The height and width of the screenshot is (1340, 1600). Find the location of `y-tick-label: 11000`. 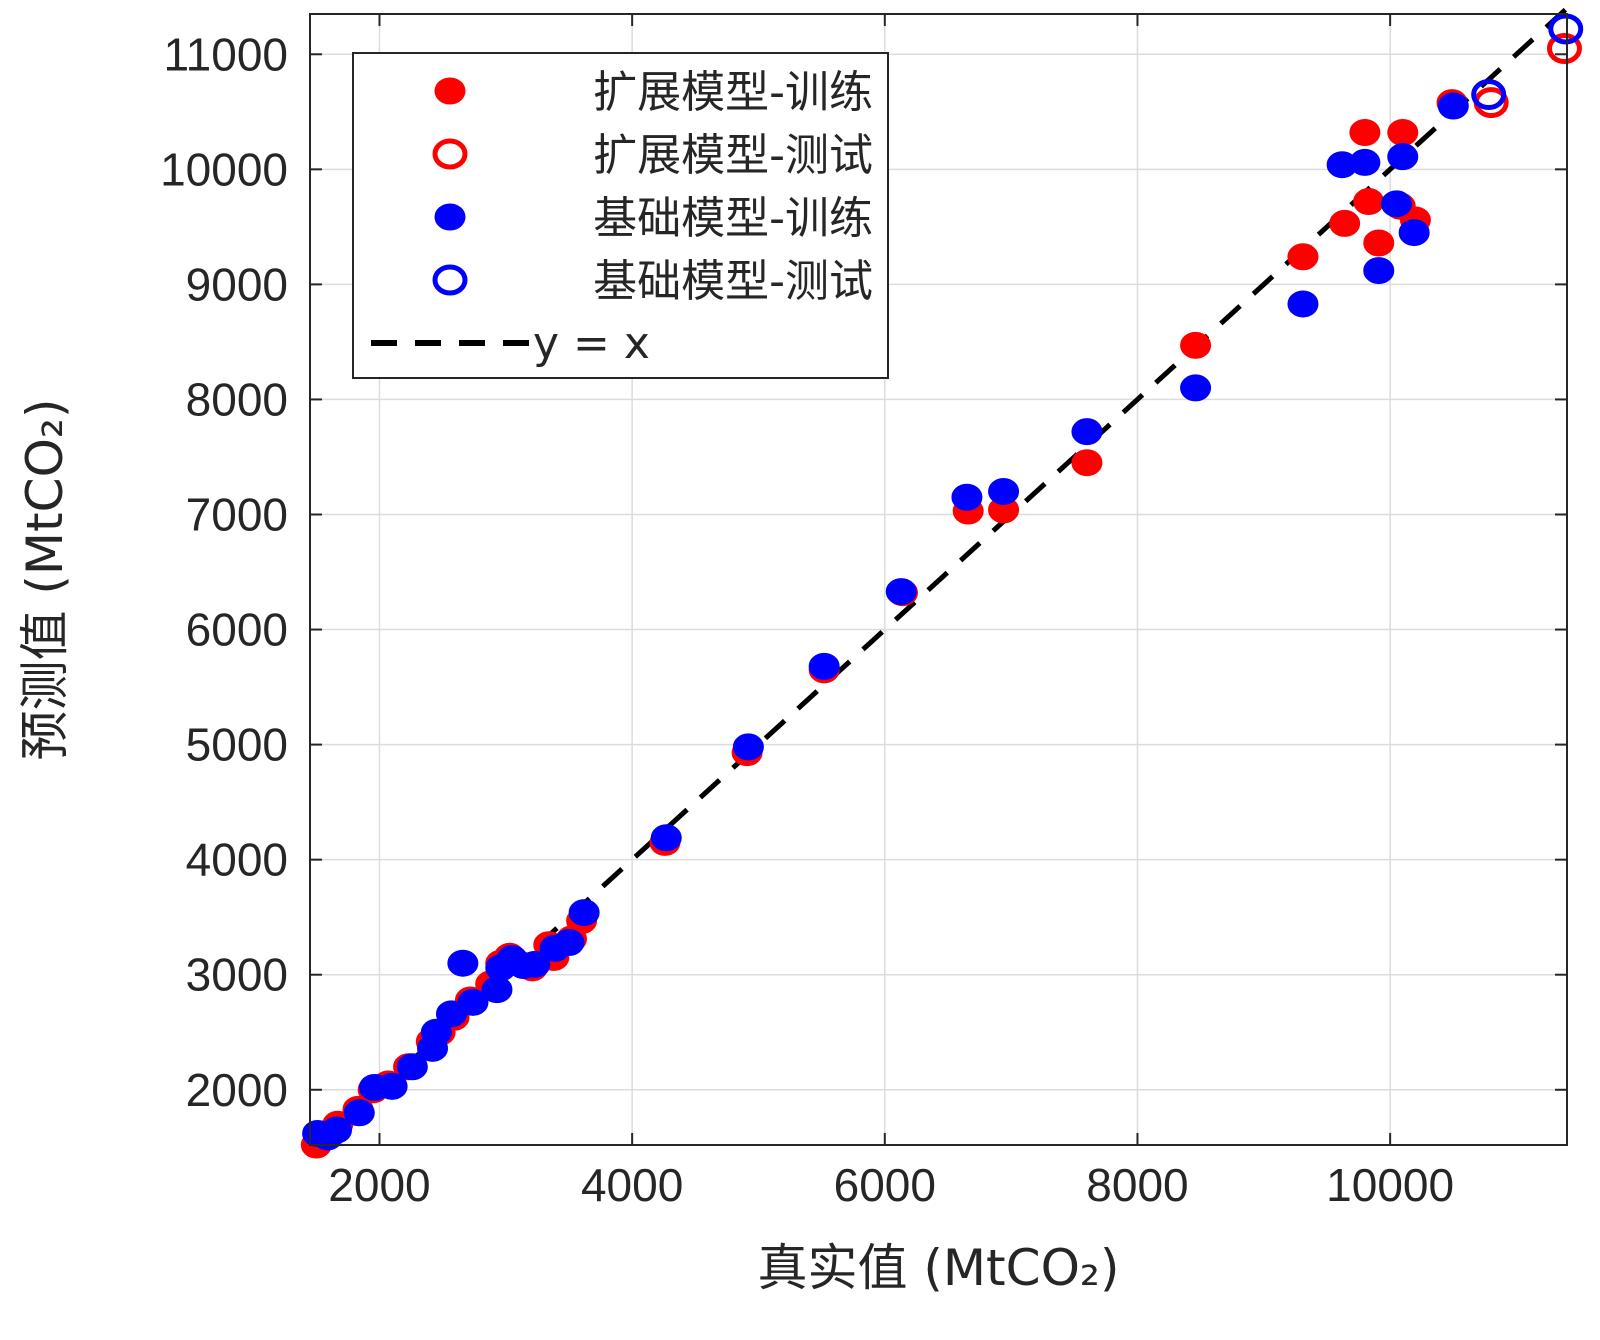

y-tick-label: 11000 is located at coordinates (225, 54).